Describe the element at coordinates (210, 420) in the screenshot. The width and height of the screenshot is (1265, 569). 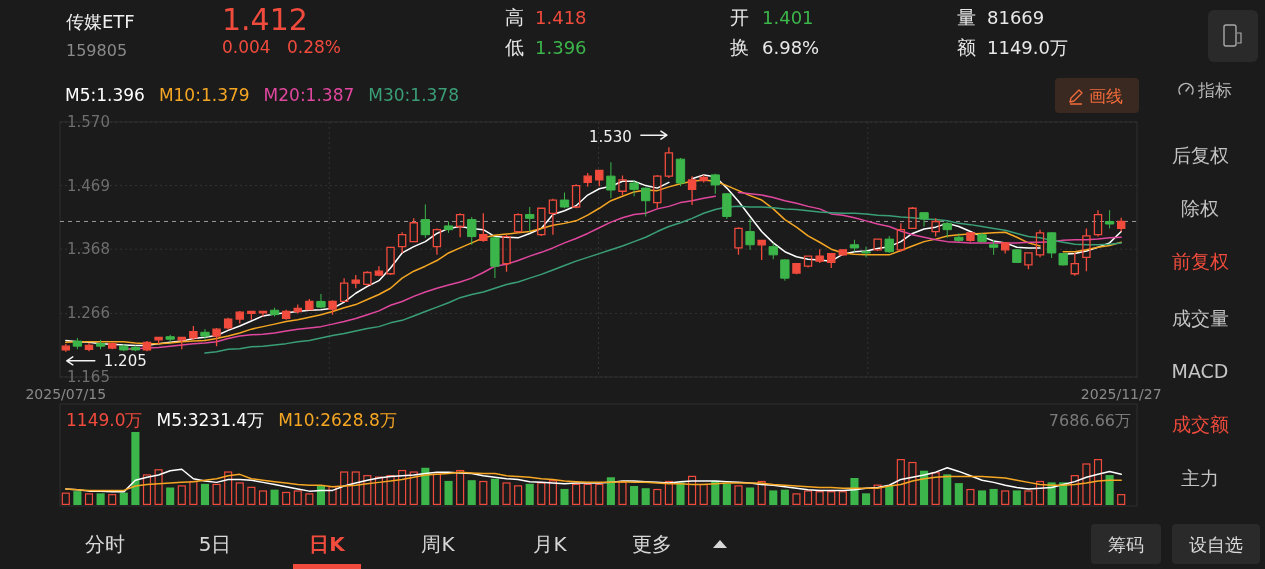
I see `text: M5:3231.4万` at that location.